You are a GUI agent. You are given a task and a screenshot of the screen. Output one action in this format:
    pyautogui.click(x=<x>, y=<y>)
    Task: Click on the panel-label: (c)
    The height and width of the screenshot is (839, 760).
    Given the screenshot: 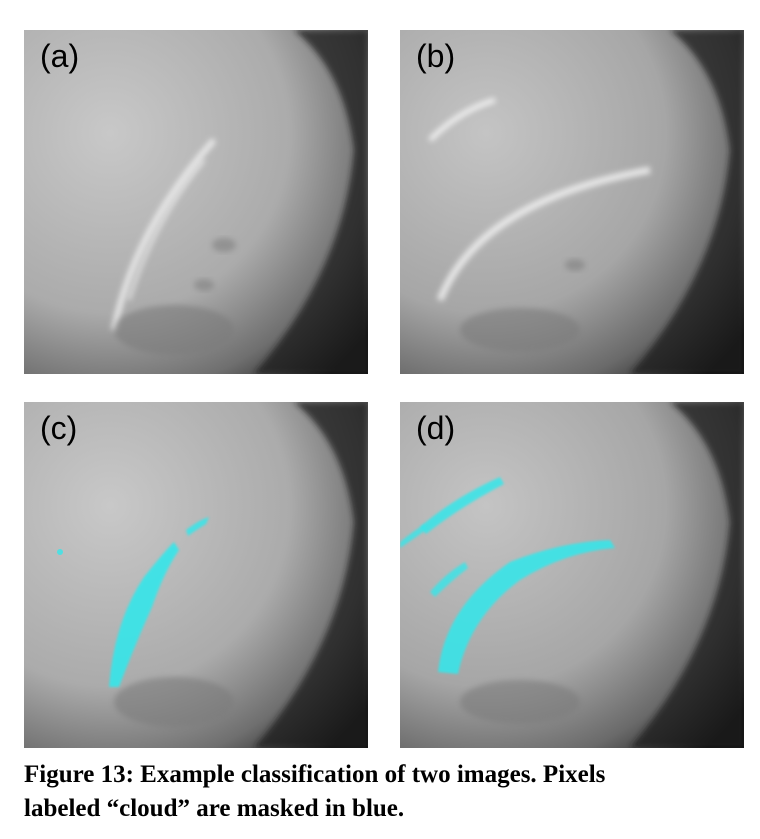 What is the action you would take?
    pyautogui.click(x=59, y=428)
    